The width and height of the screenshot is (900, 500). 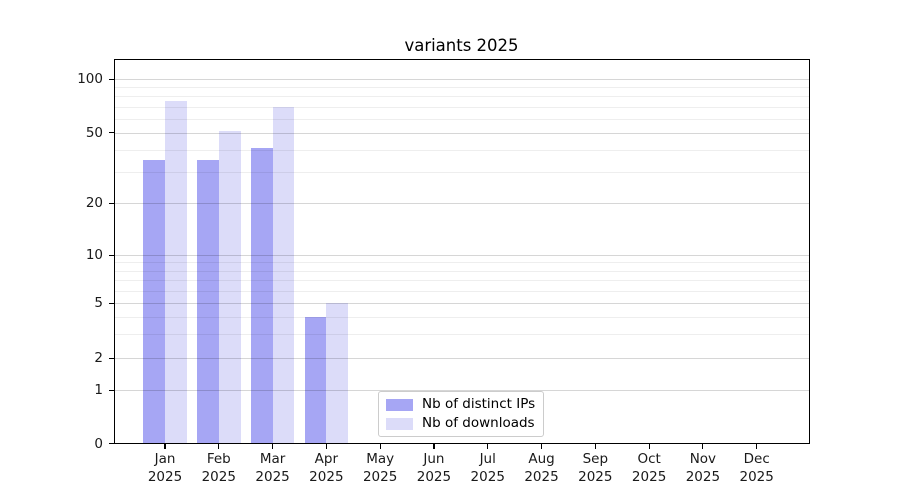 I want to click on x-tick-label-sep: Sep 2025, so click(x=595, y=468).